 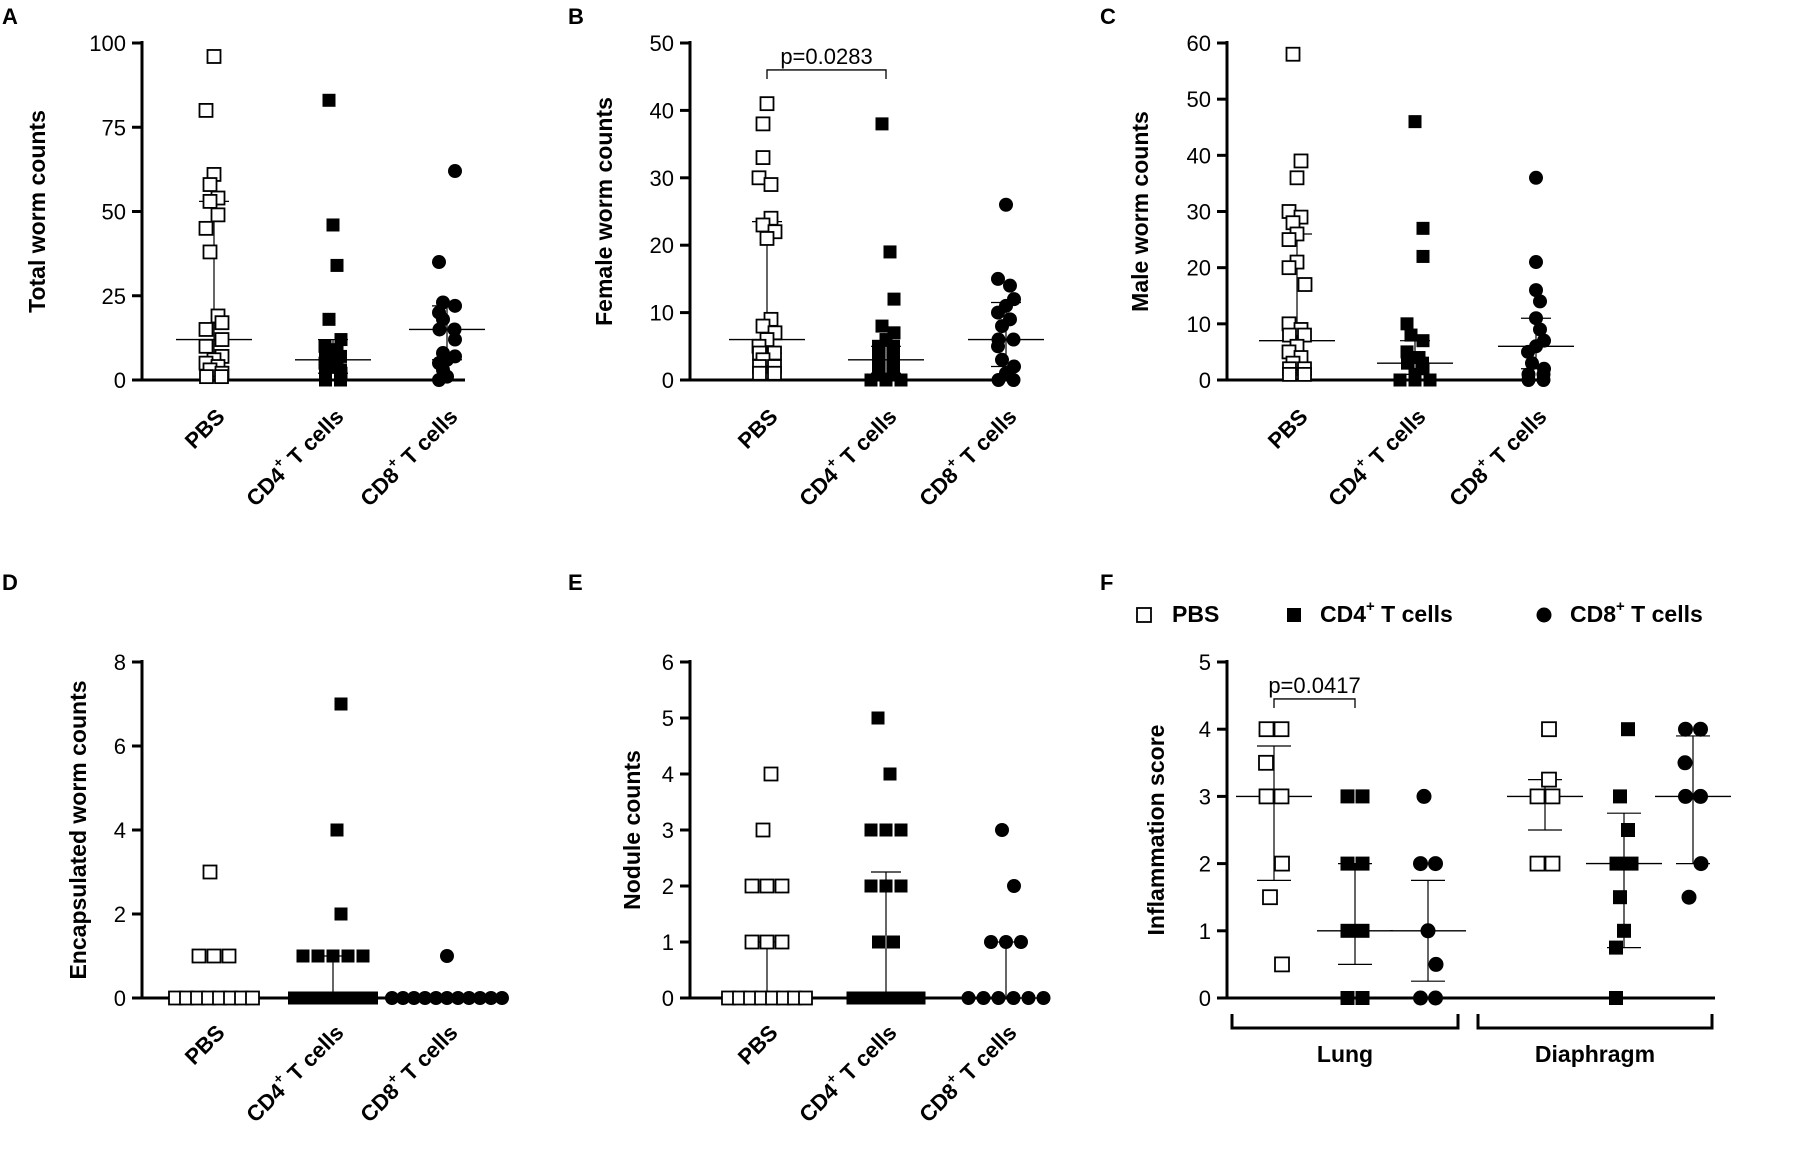 What do you see at coordinates (662, 178) in the screenshot?
I see `y-tick-label: 30` at bounding box center [662, 178].